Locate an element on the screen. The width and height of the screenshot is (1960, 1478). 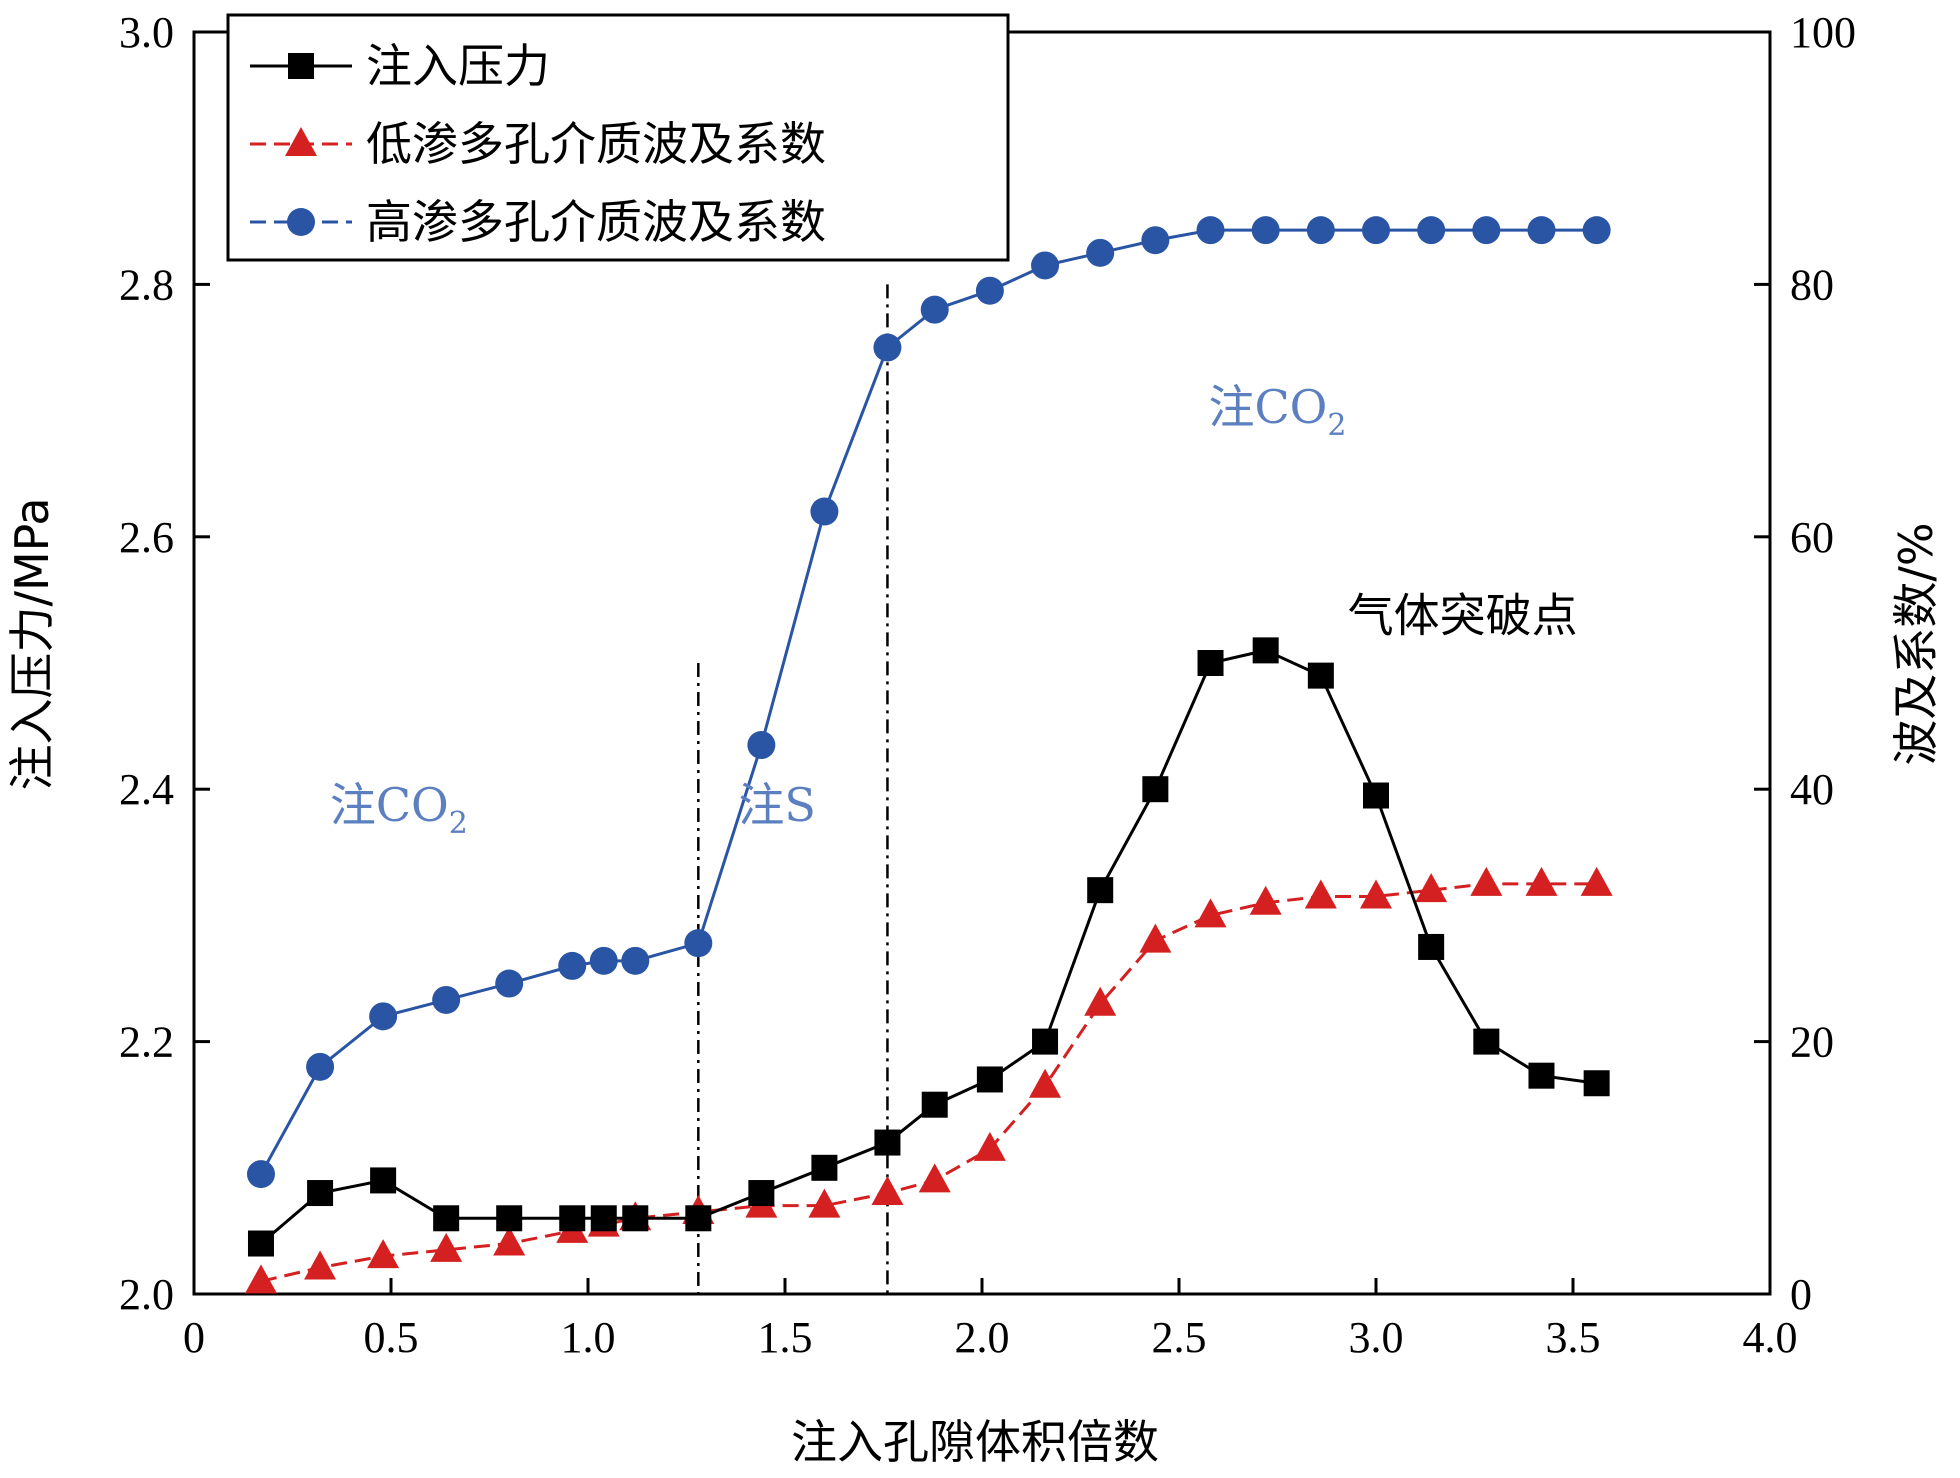
x-tick-label: 1.0 is located at coordinates (588, 1337).